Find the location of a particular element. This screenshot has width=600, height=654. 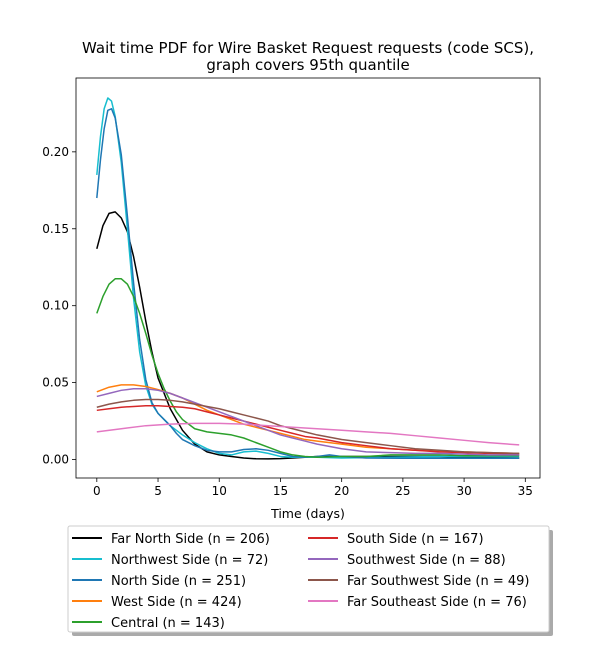

legend-label-4: Central (n = 143) is located at coordinates (168, 623).